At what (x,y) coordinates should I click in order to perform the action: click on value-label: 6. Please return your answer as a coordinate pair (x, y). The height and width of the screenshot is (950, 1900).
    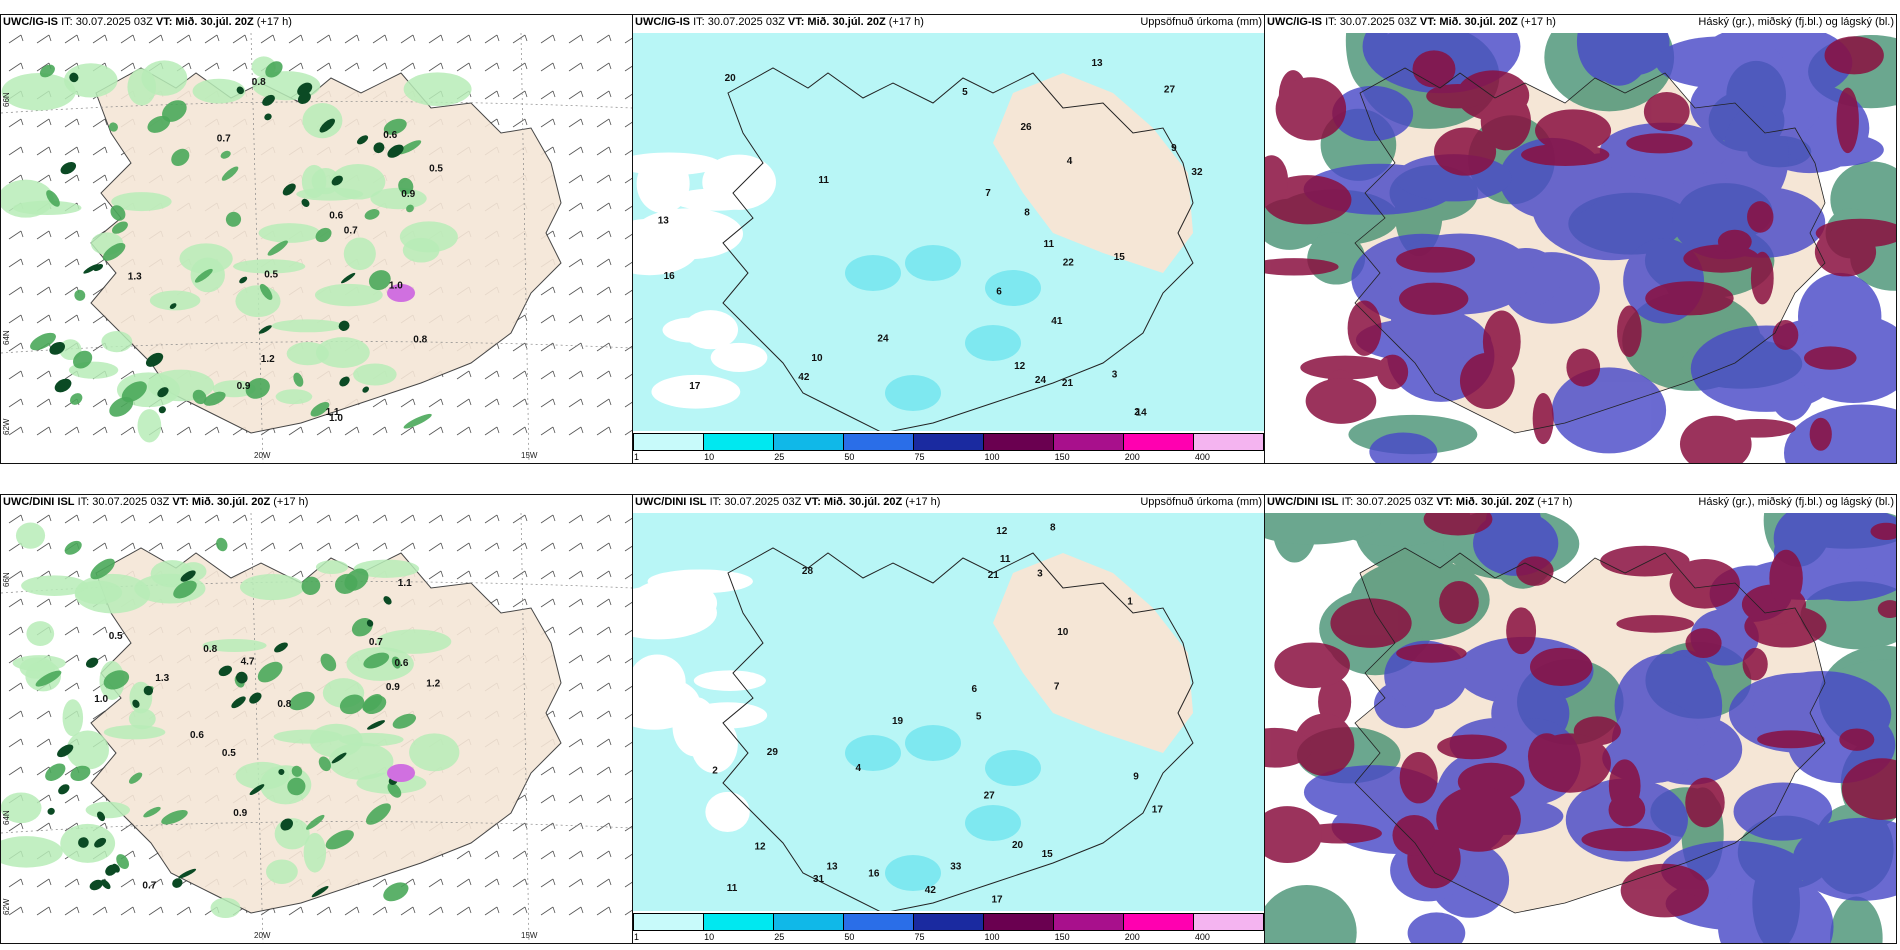
    Looking at the image, I should click on (975, 689).